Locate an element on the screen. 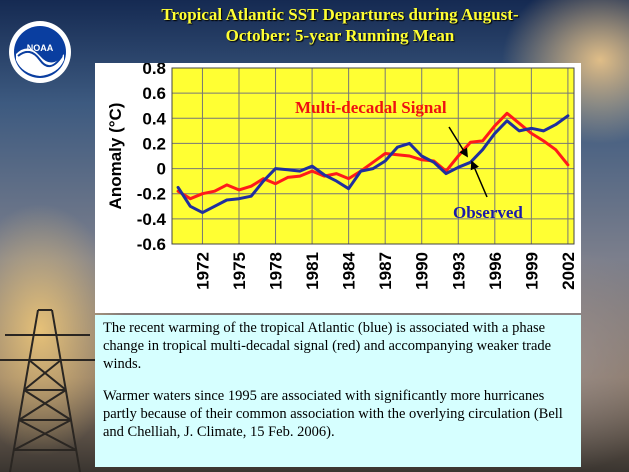 This screenshot has height=472, width=629. series-line-multidecadal is located at coordinates (373, 156).